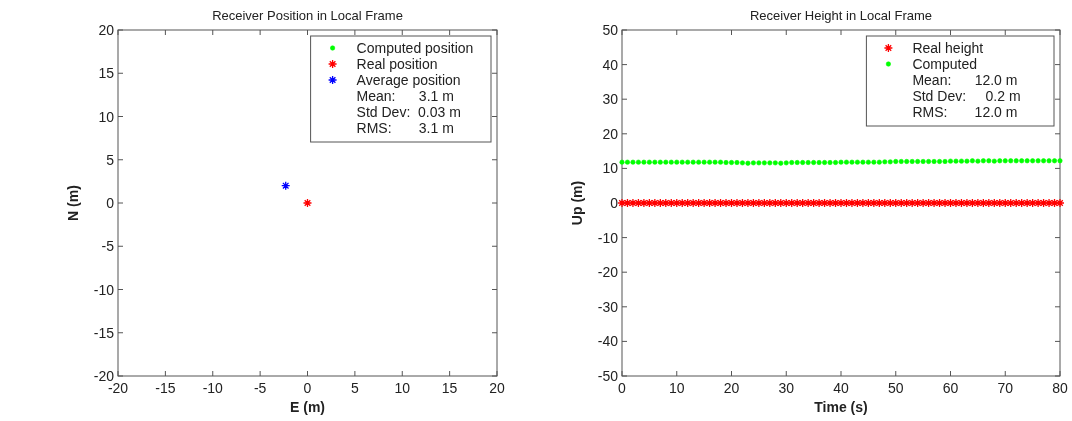 This screenshot has width=1072, height=421. What do you see at coordinates (786, 388) in the screenshot?
I see `x-tick-label: 30` at bounding box center [786, 388].